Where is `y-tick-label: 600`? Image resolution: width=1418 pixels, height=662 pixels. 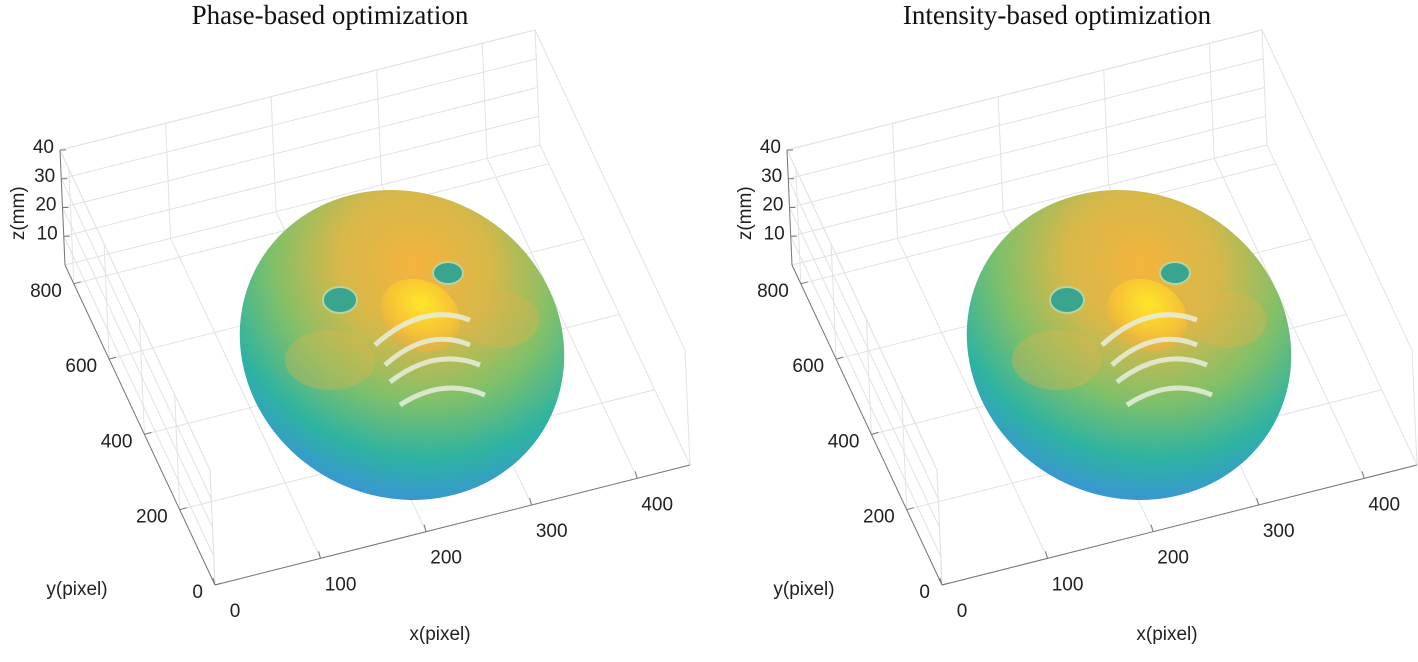 y-tick-label: 600 is located at coordinates (81, 366).